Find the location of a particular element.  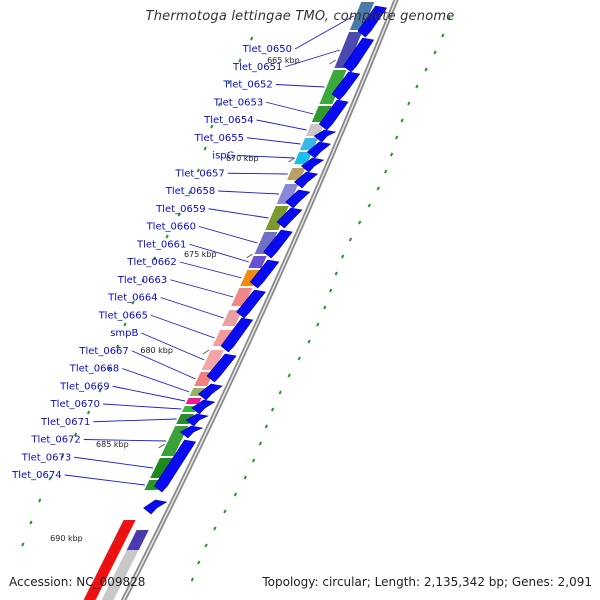

gene-label-tlet_0672: Tlet_0672 is located at coordinates (55, 440).